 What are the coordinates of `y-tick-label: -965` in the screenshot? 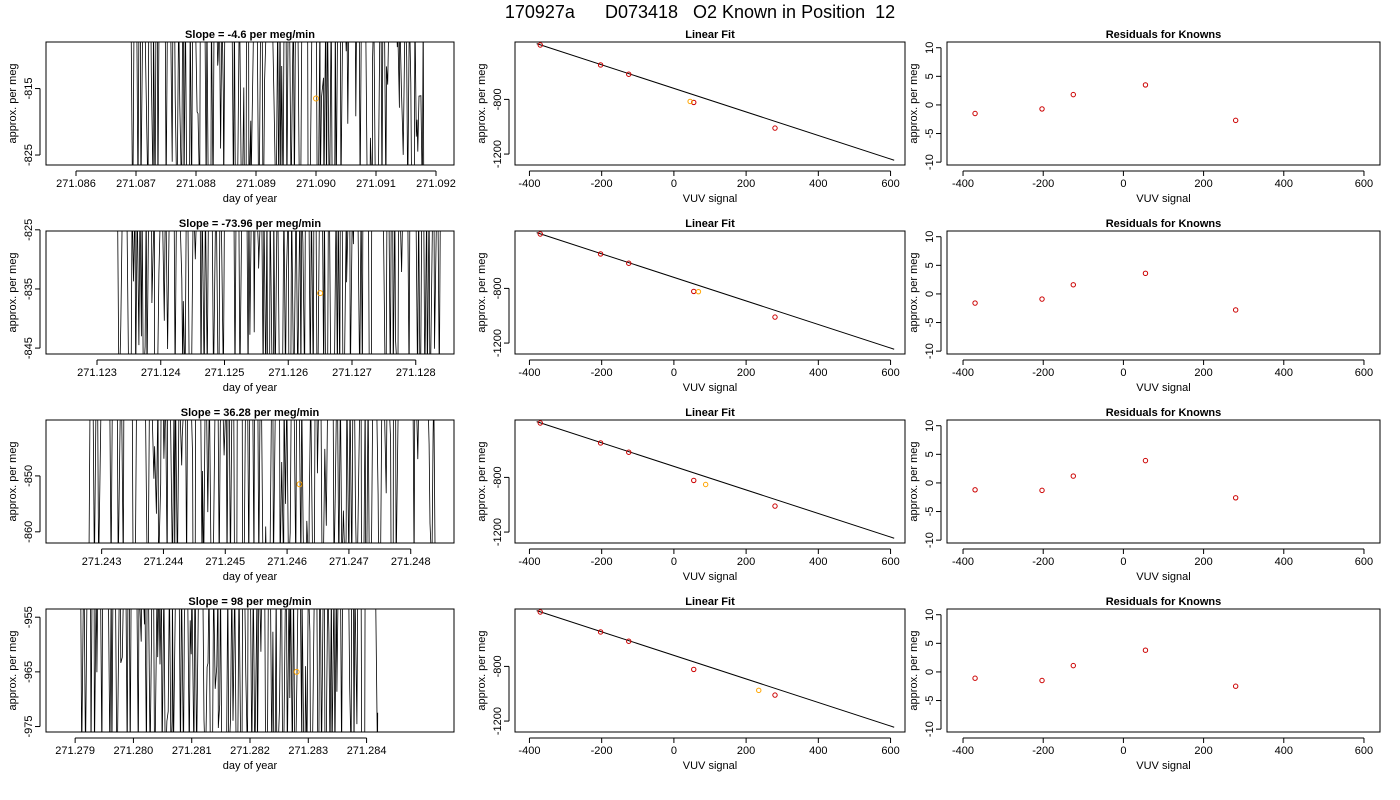 It's located at (29, 672).